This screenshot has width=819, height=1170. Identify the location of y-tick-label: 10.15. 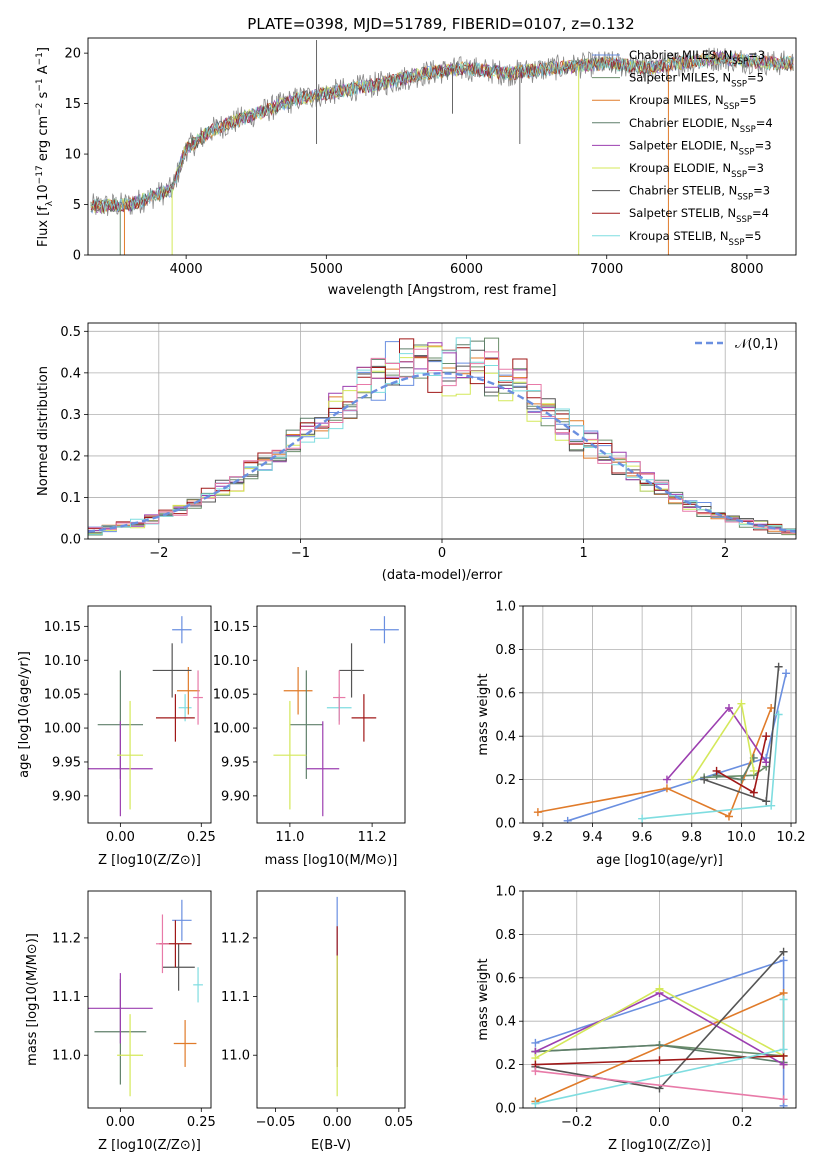
(231, 627).